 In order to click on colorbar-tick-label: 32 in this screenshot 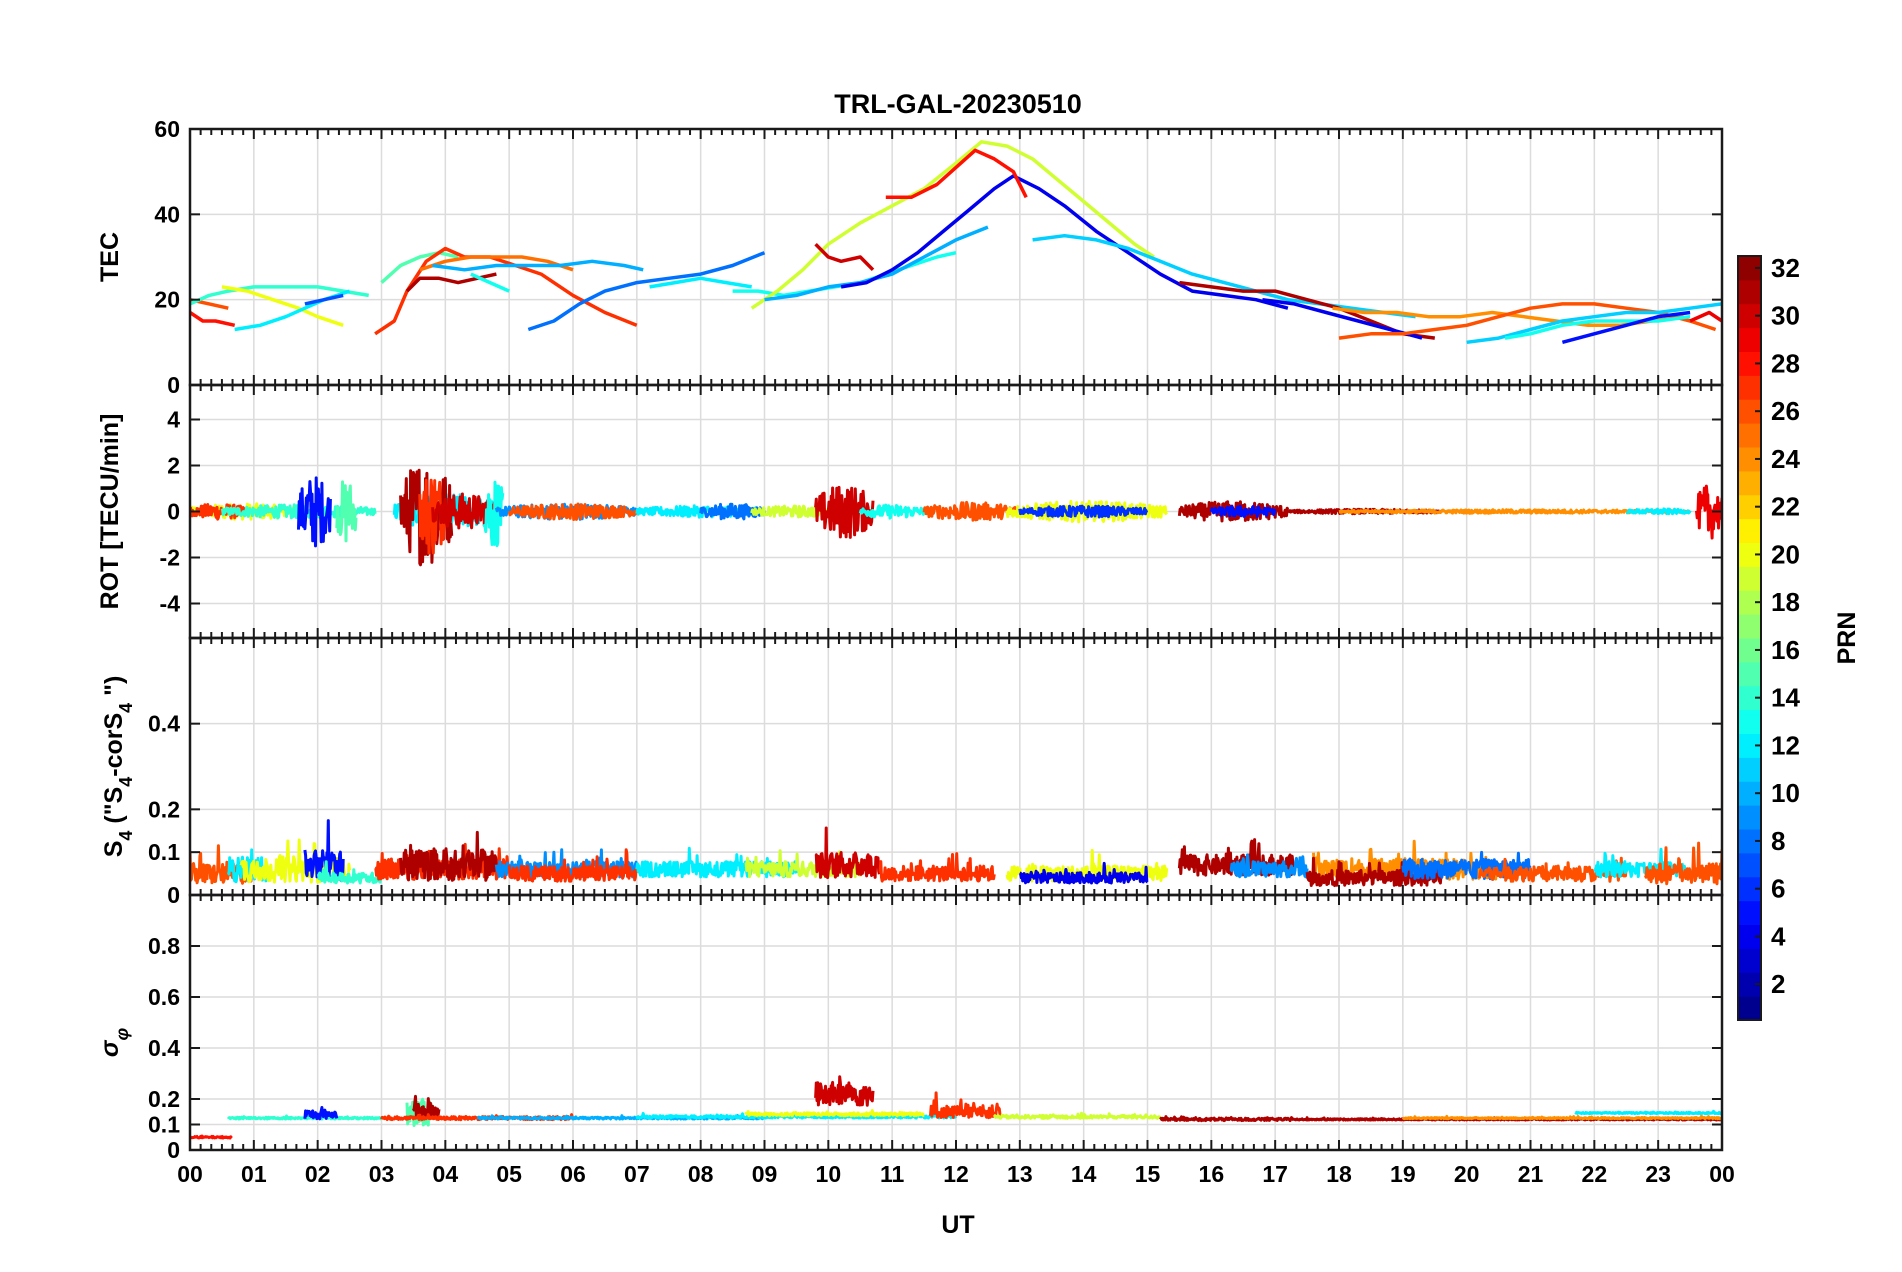, I will do `click(1785, 268)`.